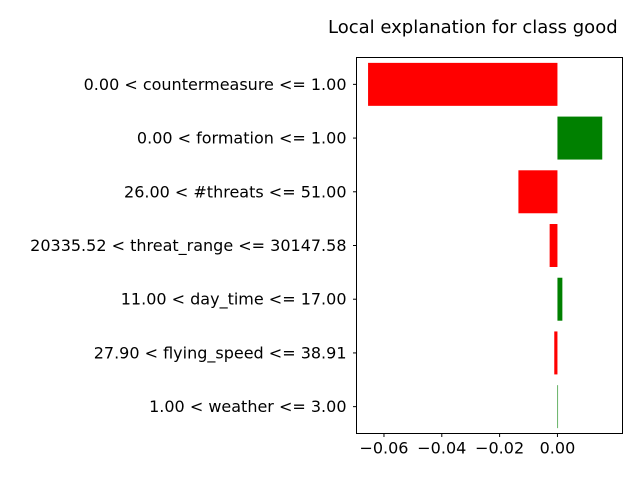 Image resolution: width=640 pixels, height=480 pixels. What do you see at coordinates (188, 246) in the screenshot?
I see `category-label-3: 20335.52 < threat_range <= 30147.58` at bounding box center [188, 246].